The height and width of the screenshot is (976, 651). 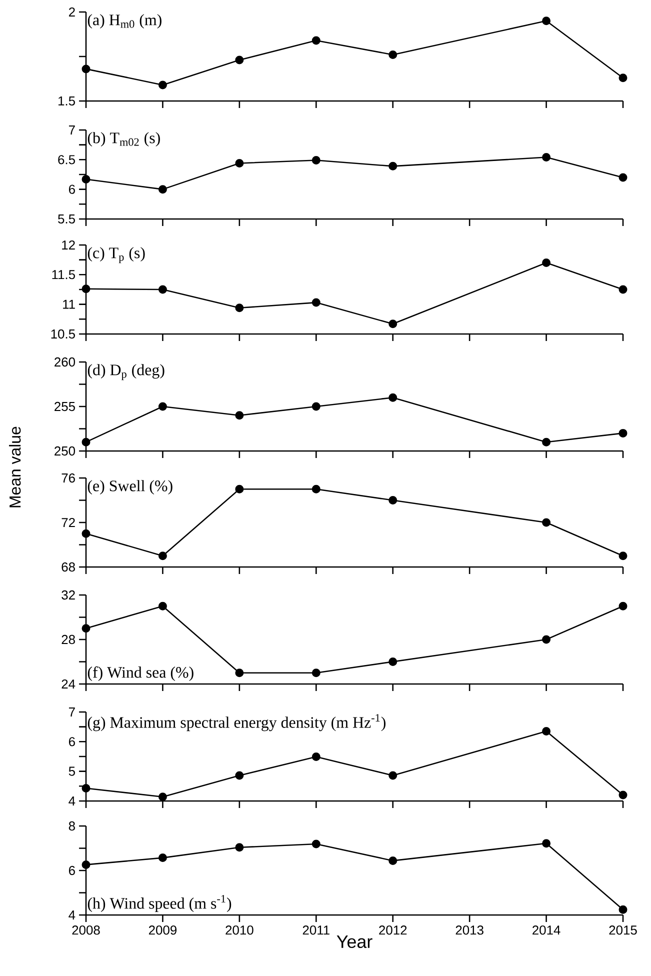 I want to click on y-tick-label: 5.5, so click(x=66, y=219).